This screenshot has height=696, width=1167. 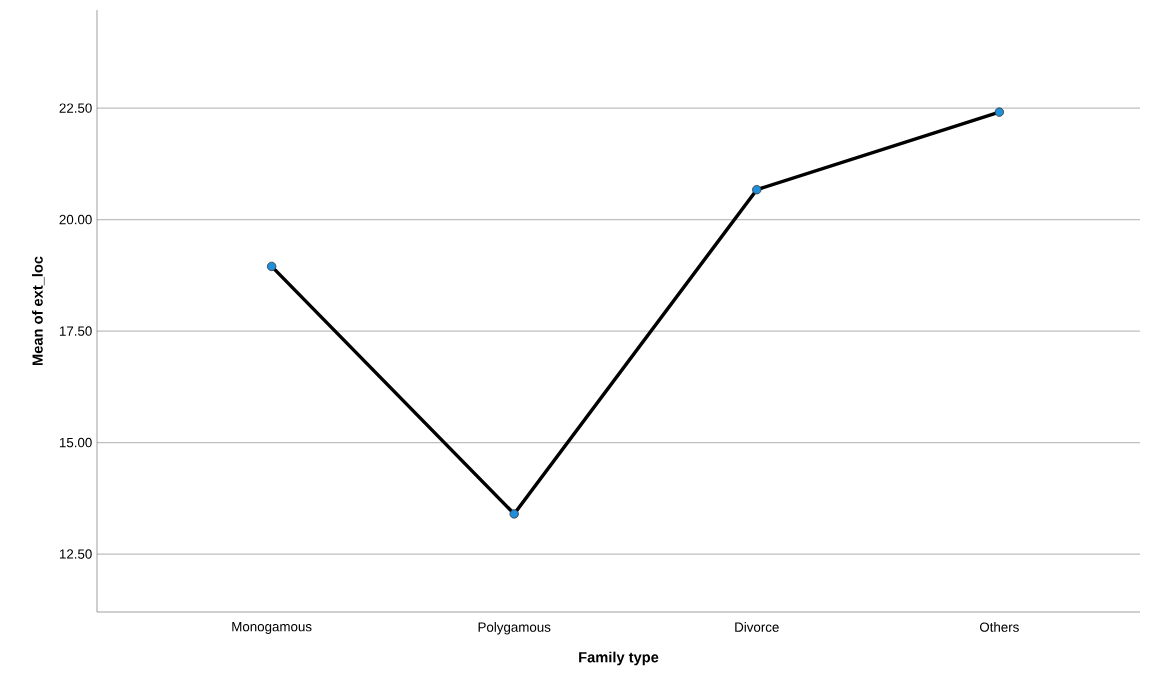 What do you see at coordinates (514, 628) in the screenshot?
I see `x-tick-label: Polygamous` at bounding box center [514, 628].